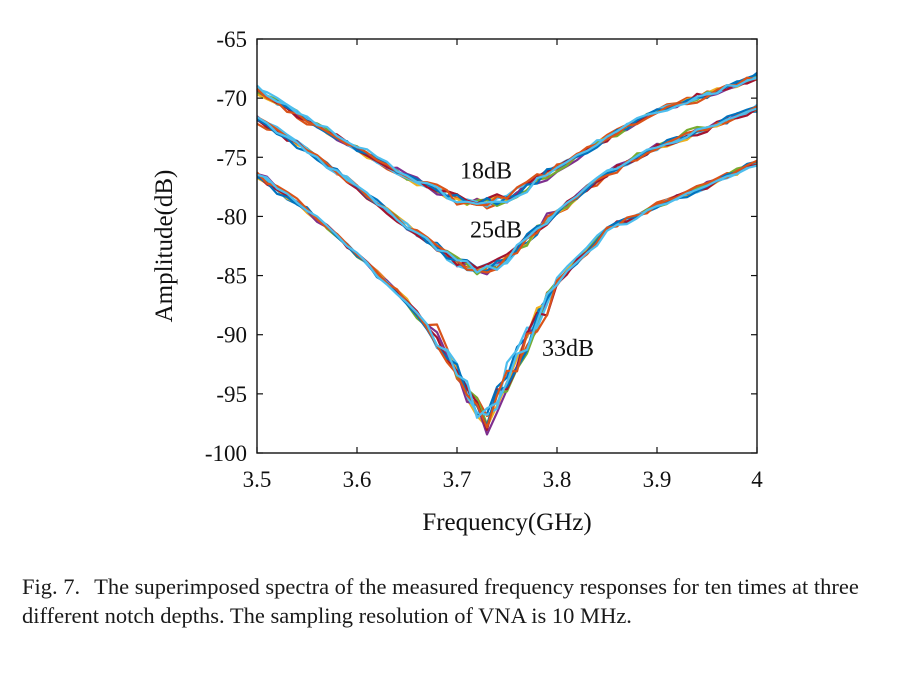 The image size is (902, 676). What do you see at coordinates (657, 479) in the screenshot?
I see `x-tick-label: 3.9` at bounding box center [657, 479].